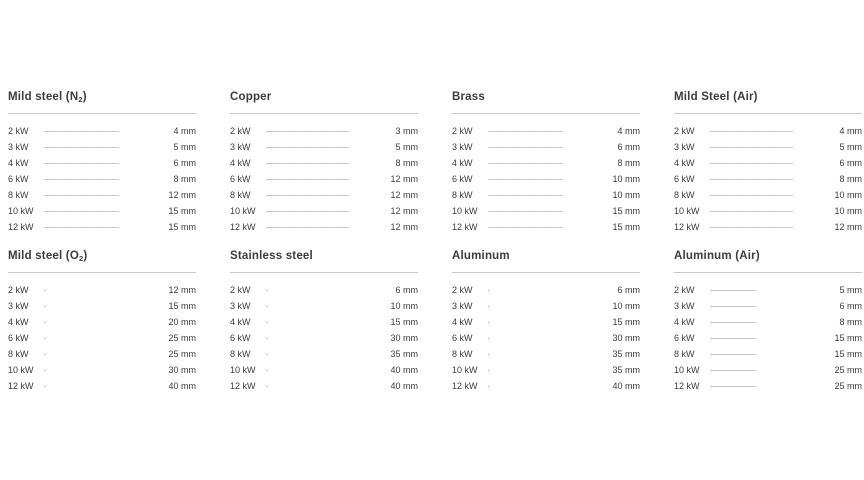 The width and height of the screenshot is (864, 480). Describe the element at coordinates (546, 338) in the screenshot. I see `bar-row: 6 kW 30 mm` at that location.